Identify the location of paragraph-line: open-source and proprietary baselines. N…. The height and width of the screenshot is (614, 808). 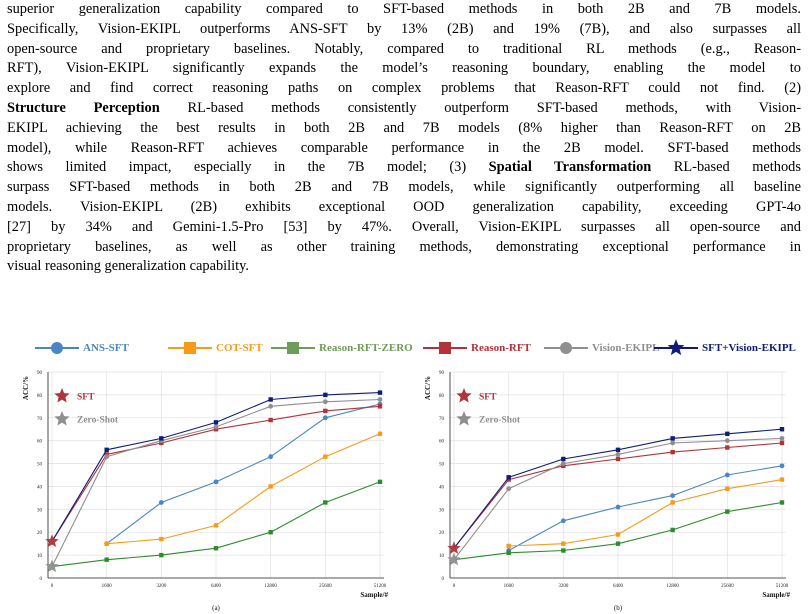
(404, 50).